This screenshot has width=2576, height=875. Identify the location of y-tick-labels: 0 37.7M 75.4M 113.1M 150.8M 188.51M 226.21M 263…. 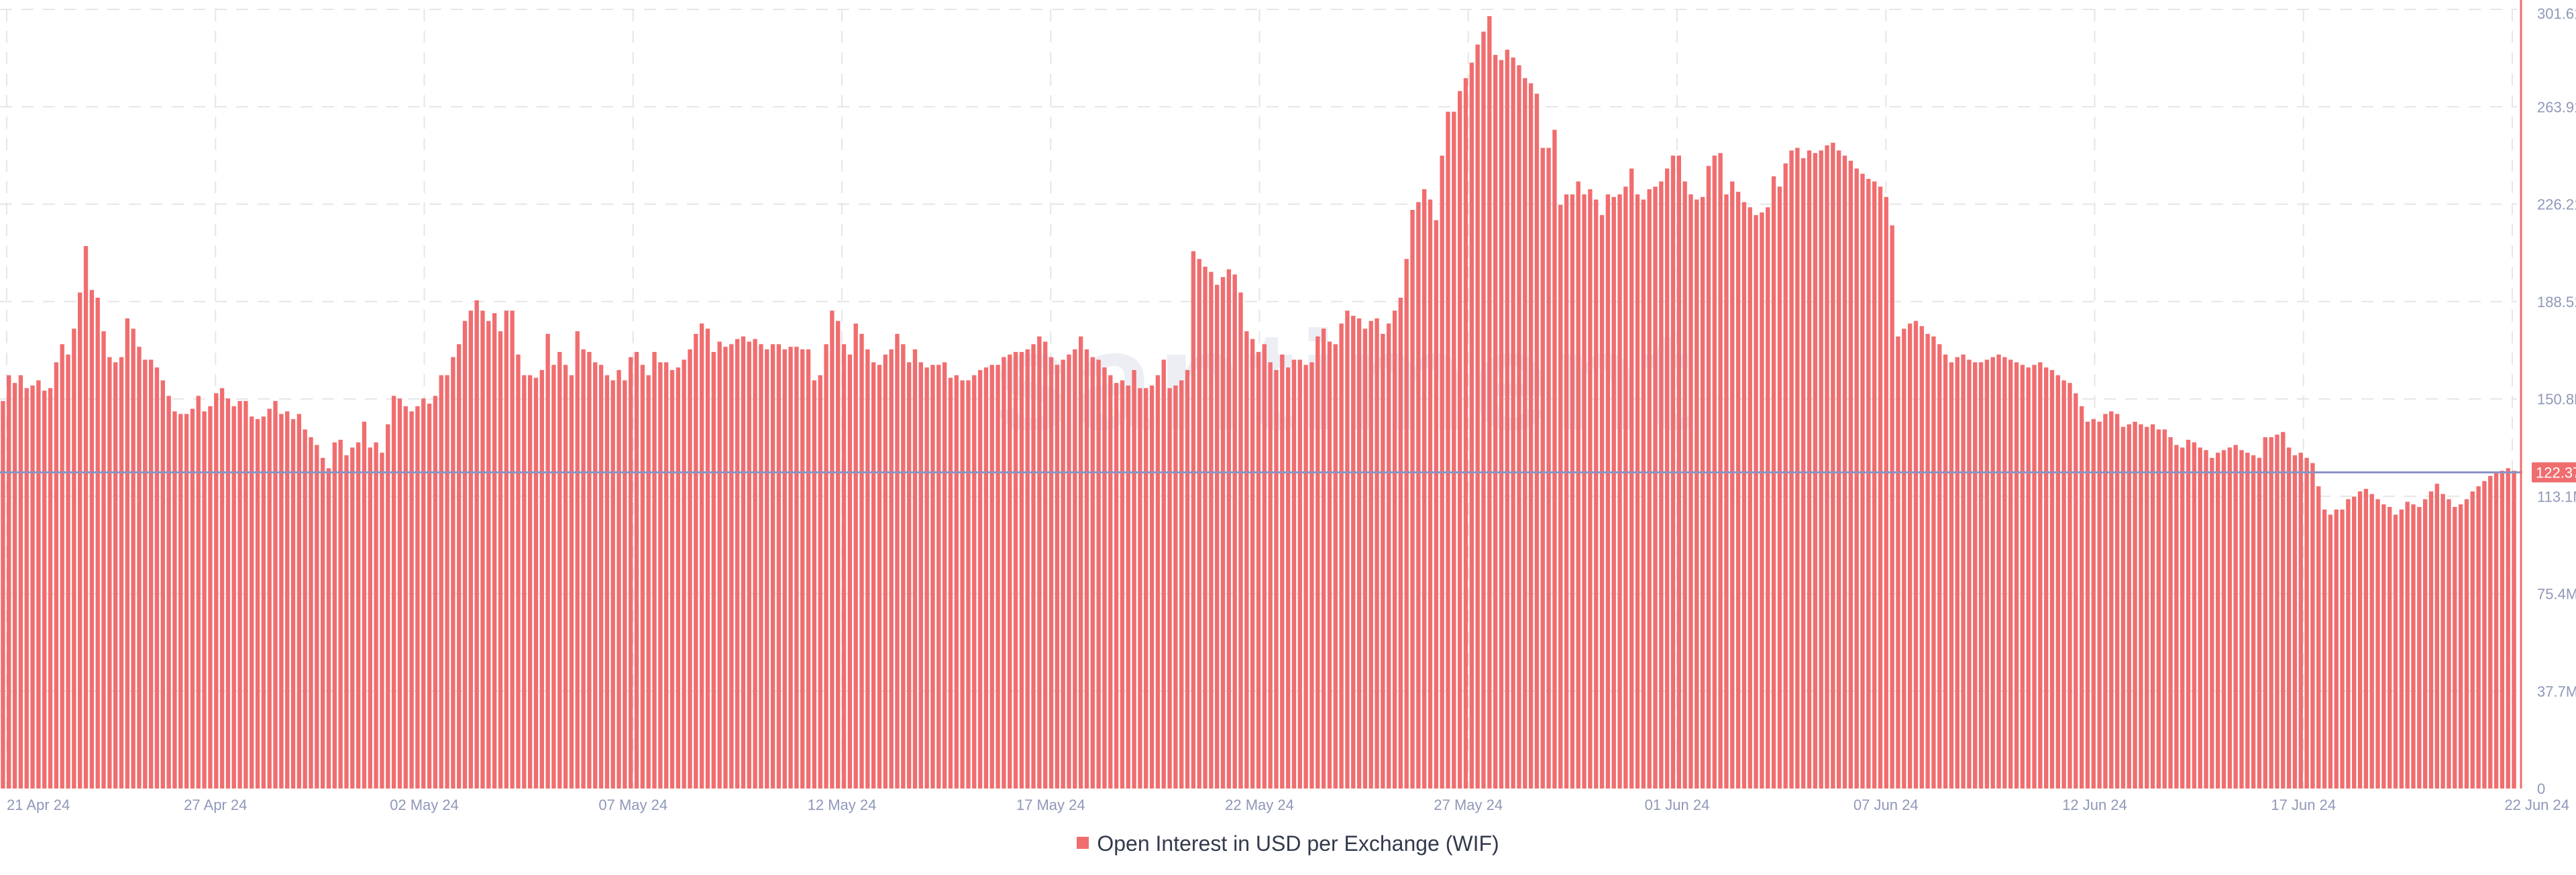
(2554, 401).